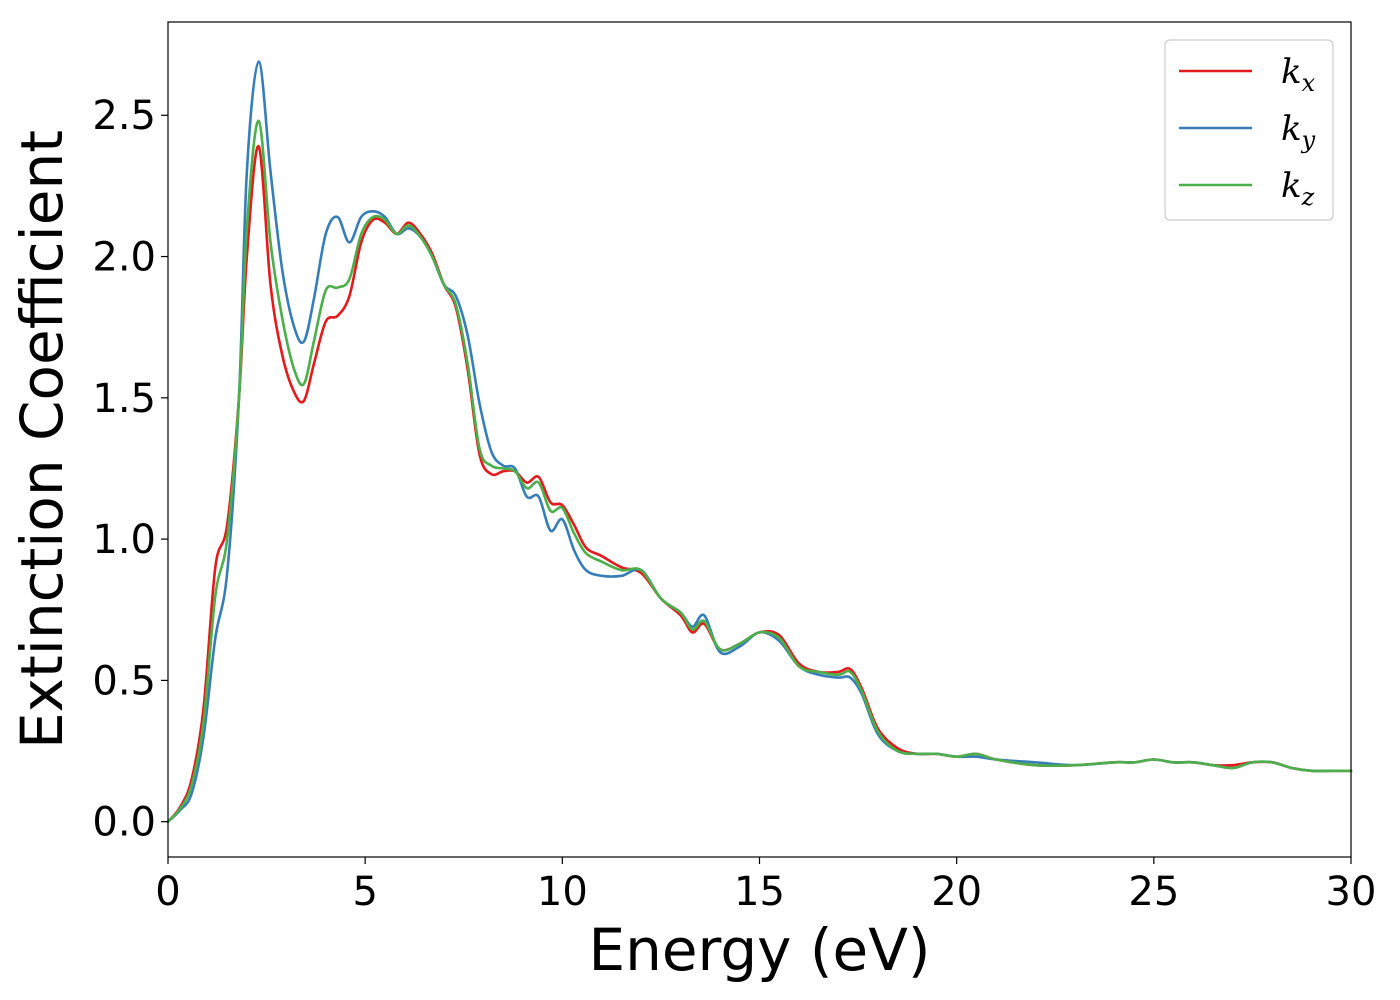  I want to click on x-tick-label: 25, so click(1153, 892).